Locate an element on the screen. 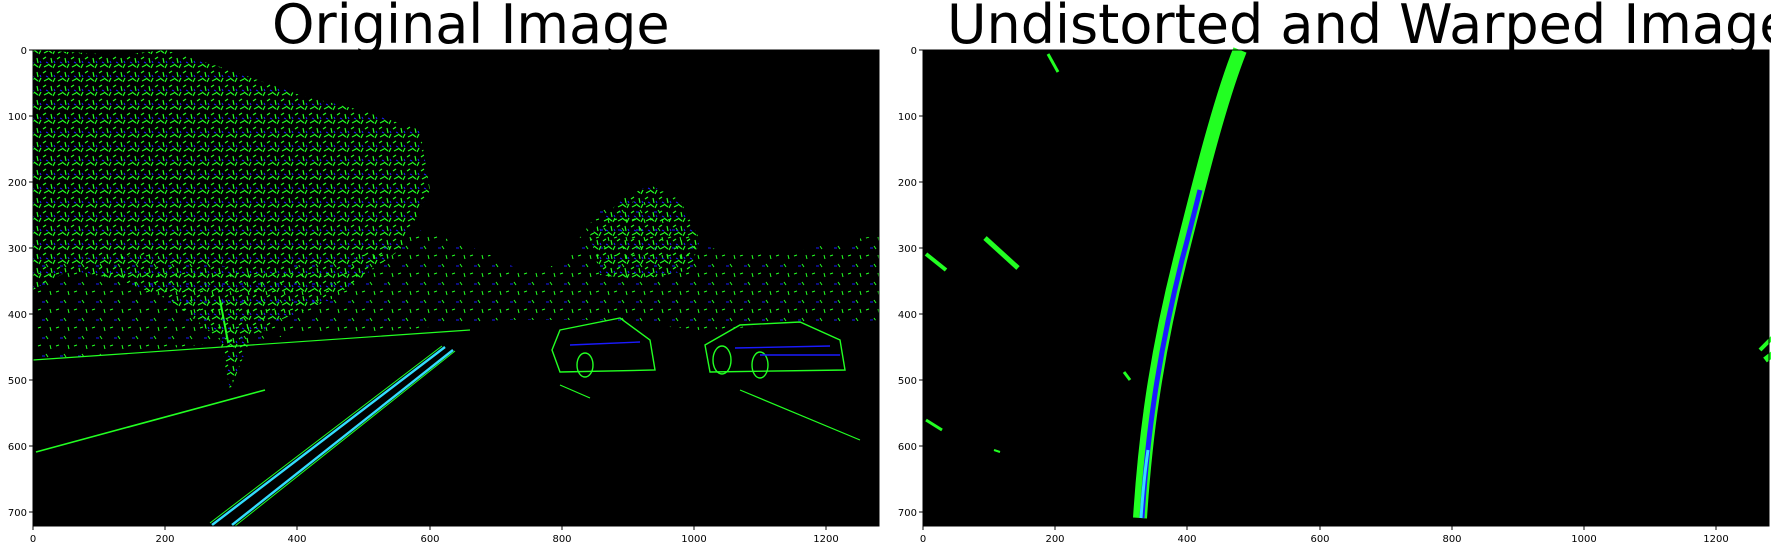 This screenshot has height=549, width=1771. warped-x-axis: 0 200 400 600 800 1000 1200 is located at coordinates (1324, 535).